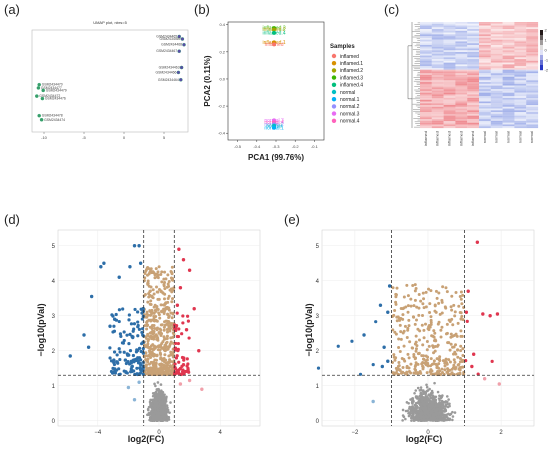  Describe the element at coordinates (318, 387) in the screenshot. I see `ytick-label: 1` at that location.